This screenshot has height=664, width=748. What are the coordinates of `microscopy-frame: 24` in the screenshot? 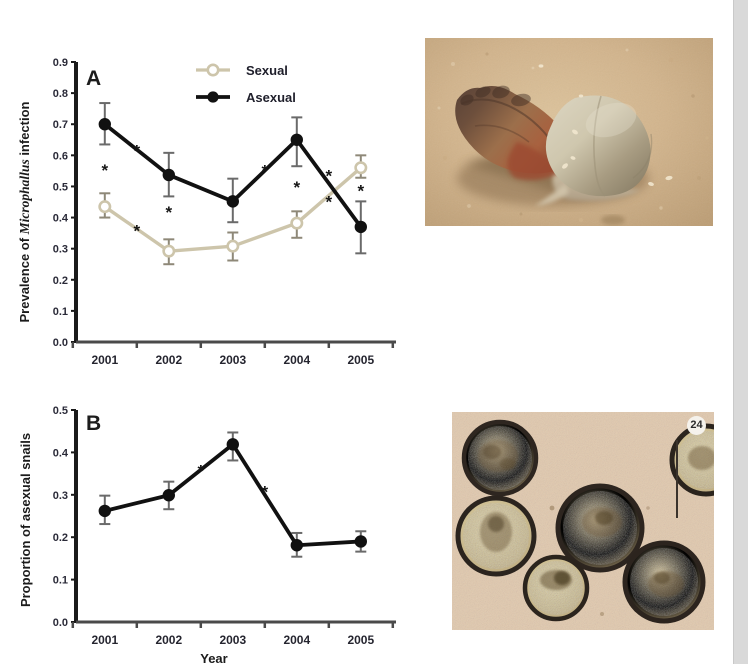 It's located at (583, 521).